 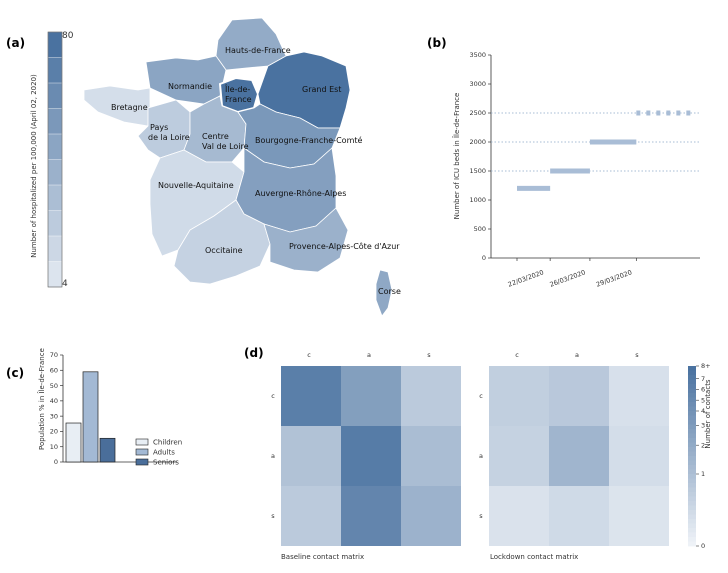 I want to click on icu-x-tick-label: 26/03/2020, so click(x=568, y=278).